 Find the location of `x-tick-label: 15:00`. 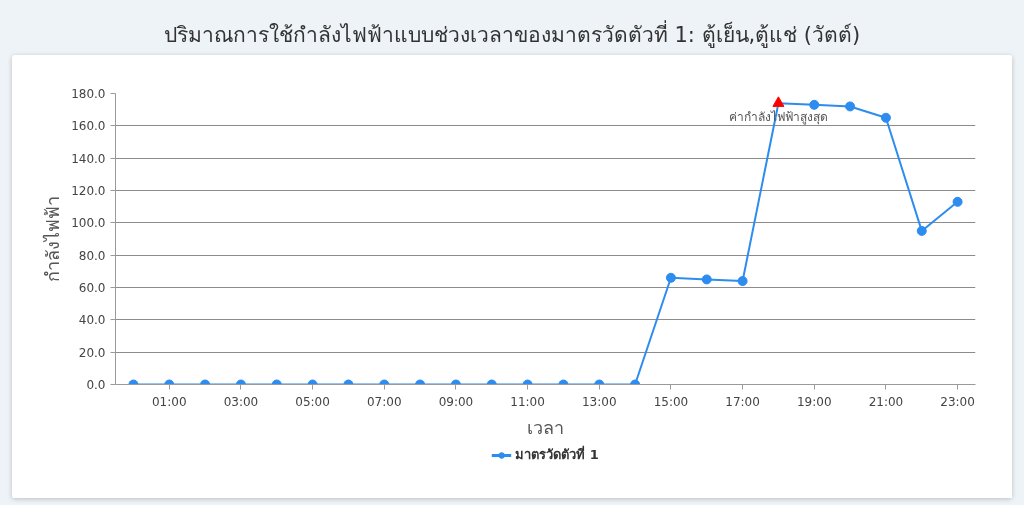

x-tick-label: 15:00 is located at coordinates (671, 401).